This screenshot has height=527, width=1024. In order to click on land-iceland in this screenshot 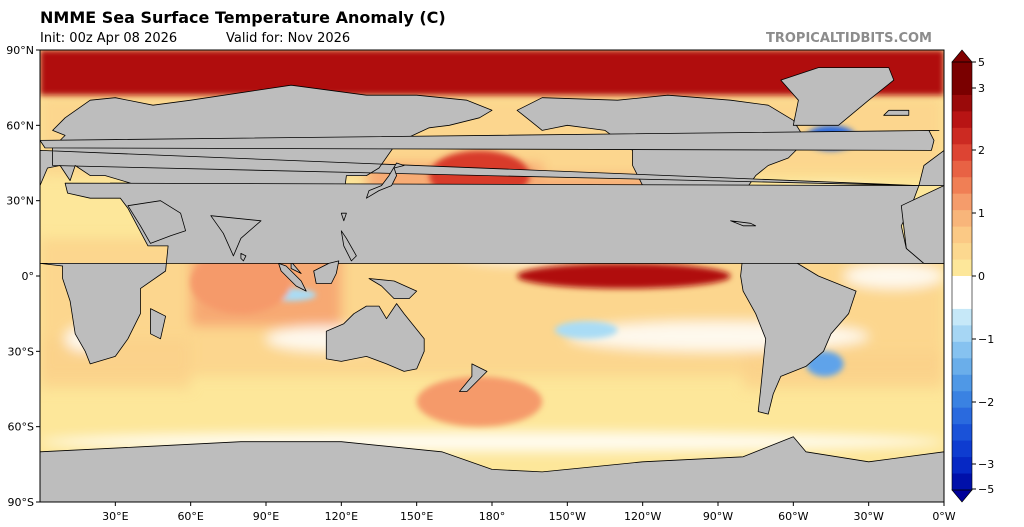, I will do `click(896, 112)`.